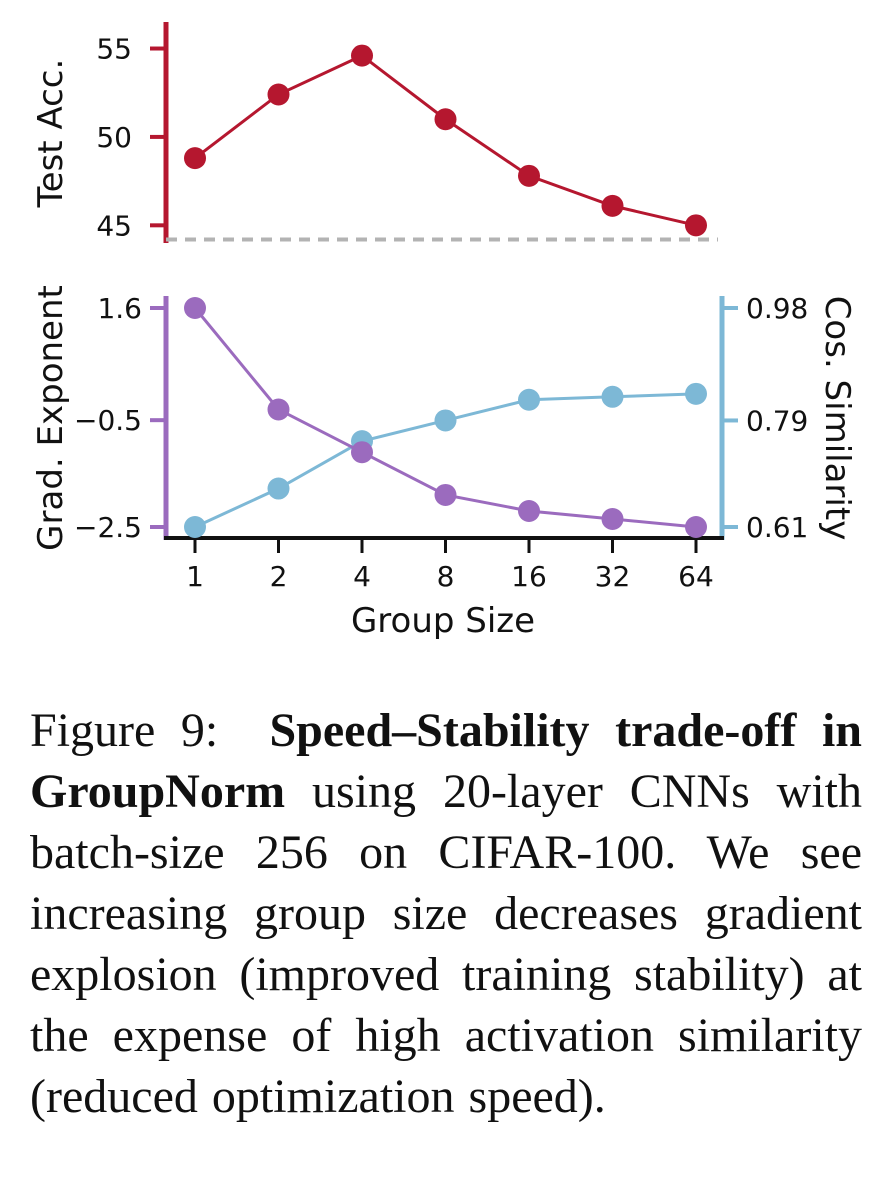  I want to click on left-y-tick-label: −0.5, so click(108, 420).